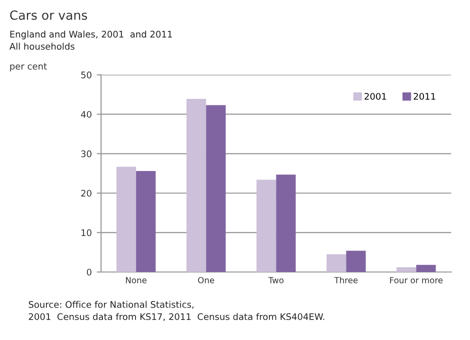 This screenshot has width=470, height=340. Describe the element at coordinates (90, 40) in the screenshot. I see `chart-subtitle: England and Wales, 2001 and 2011 All households` at that location.